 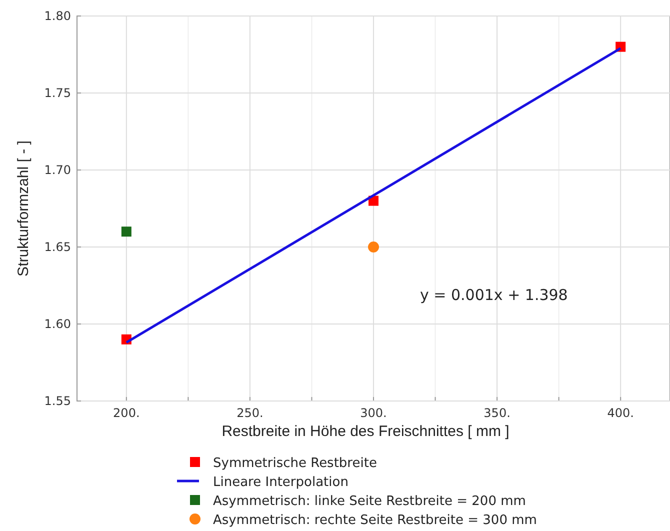 I want to click on x-axis-title: Restbreite in Höhe des Freischnittes [ mm ], so click(x=366, y=431).